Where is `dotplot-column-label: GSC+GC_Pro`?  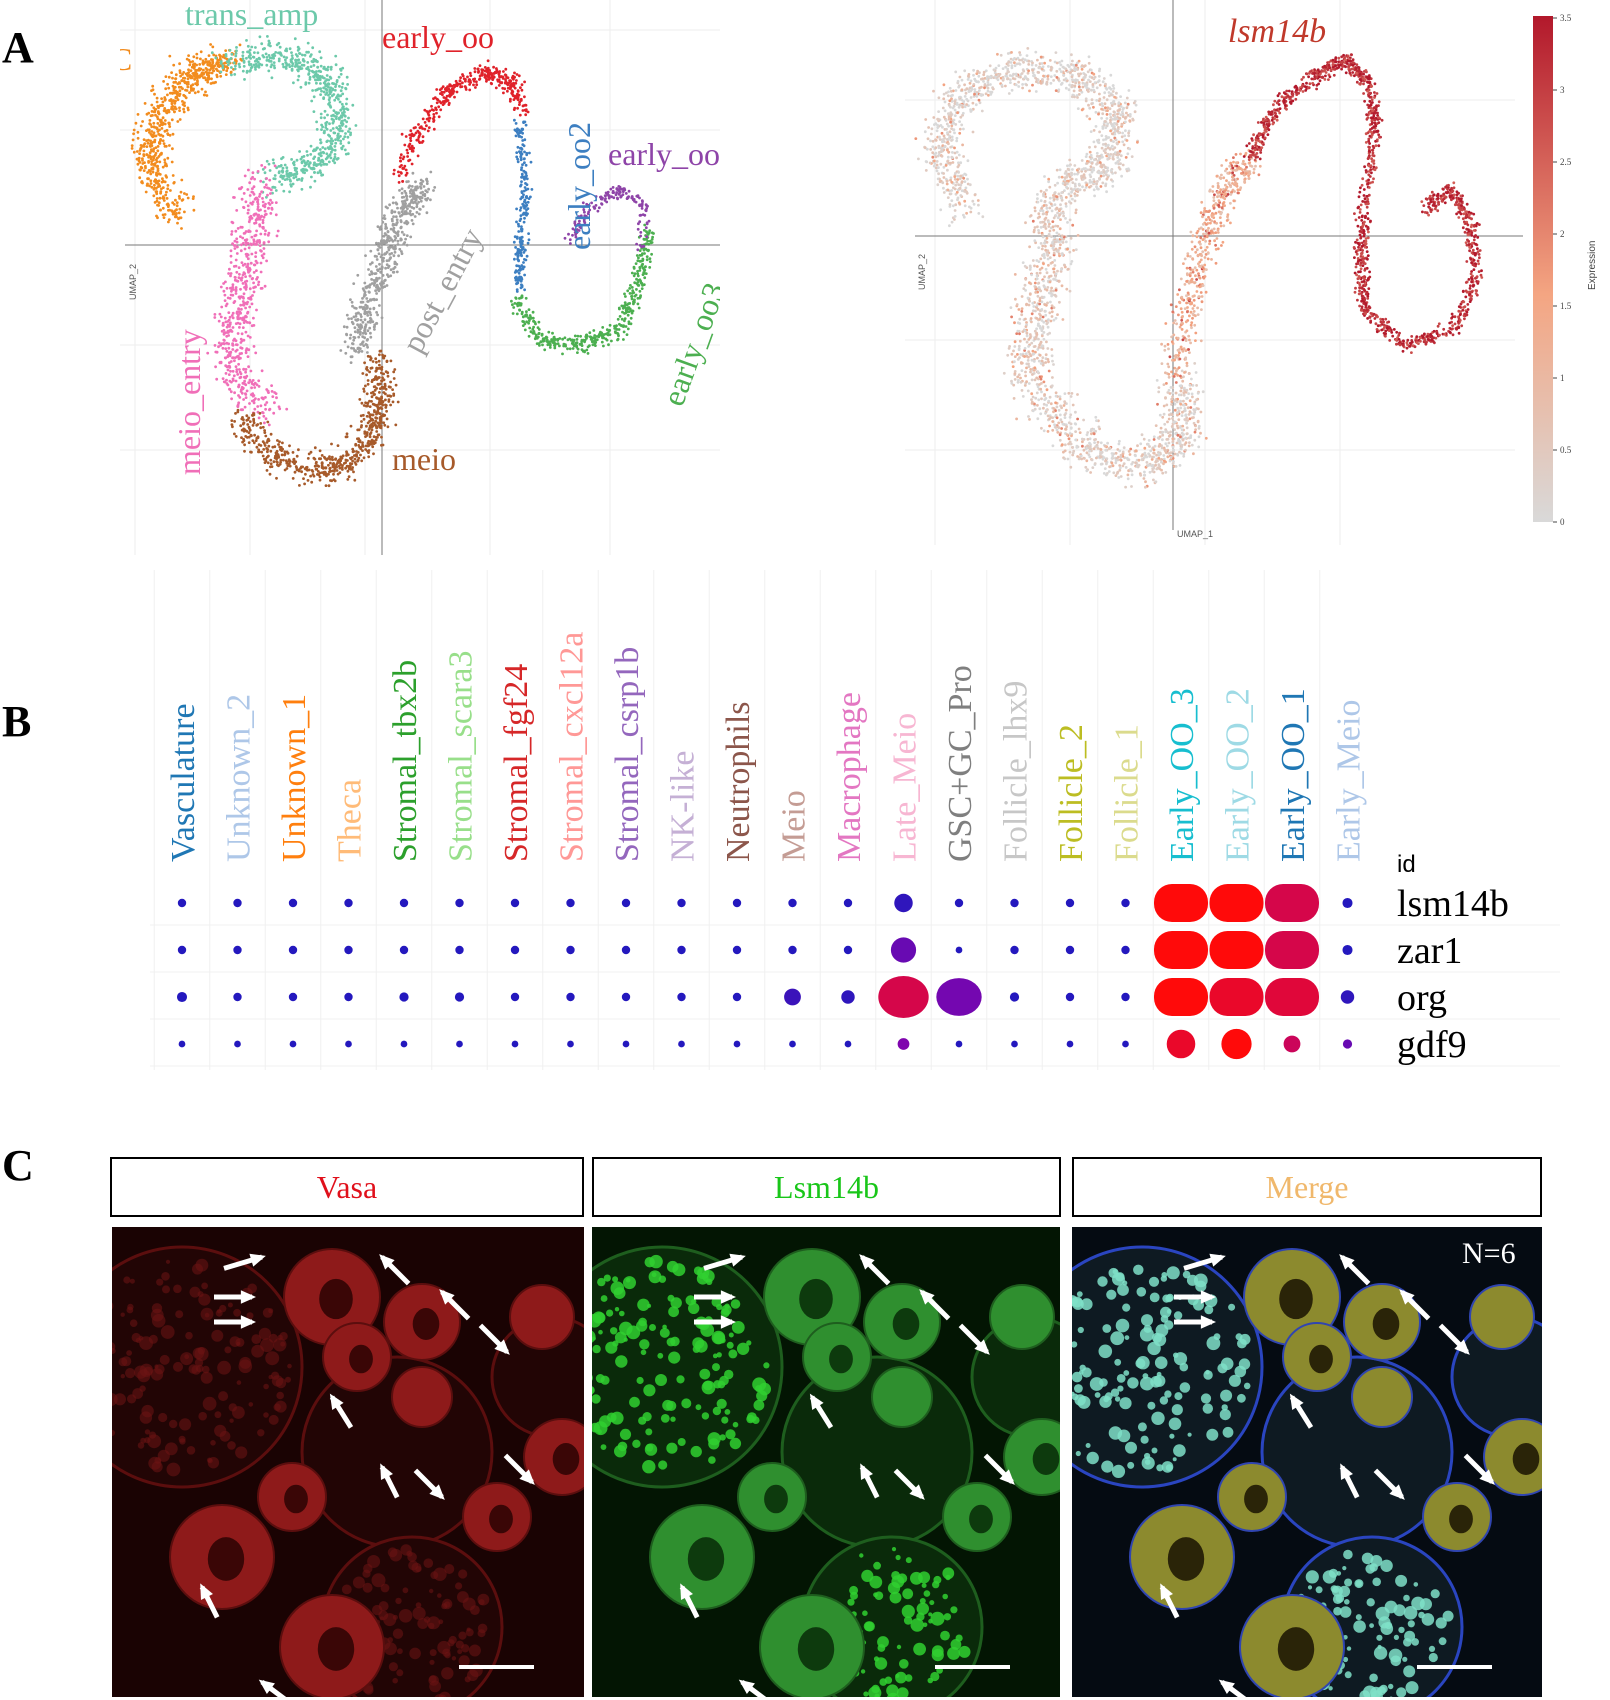
dotplot-column-label: GSC+GC_Pro is located at coordinates (960, 763).